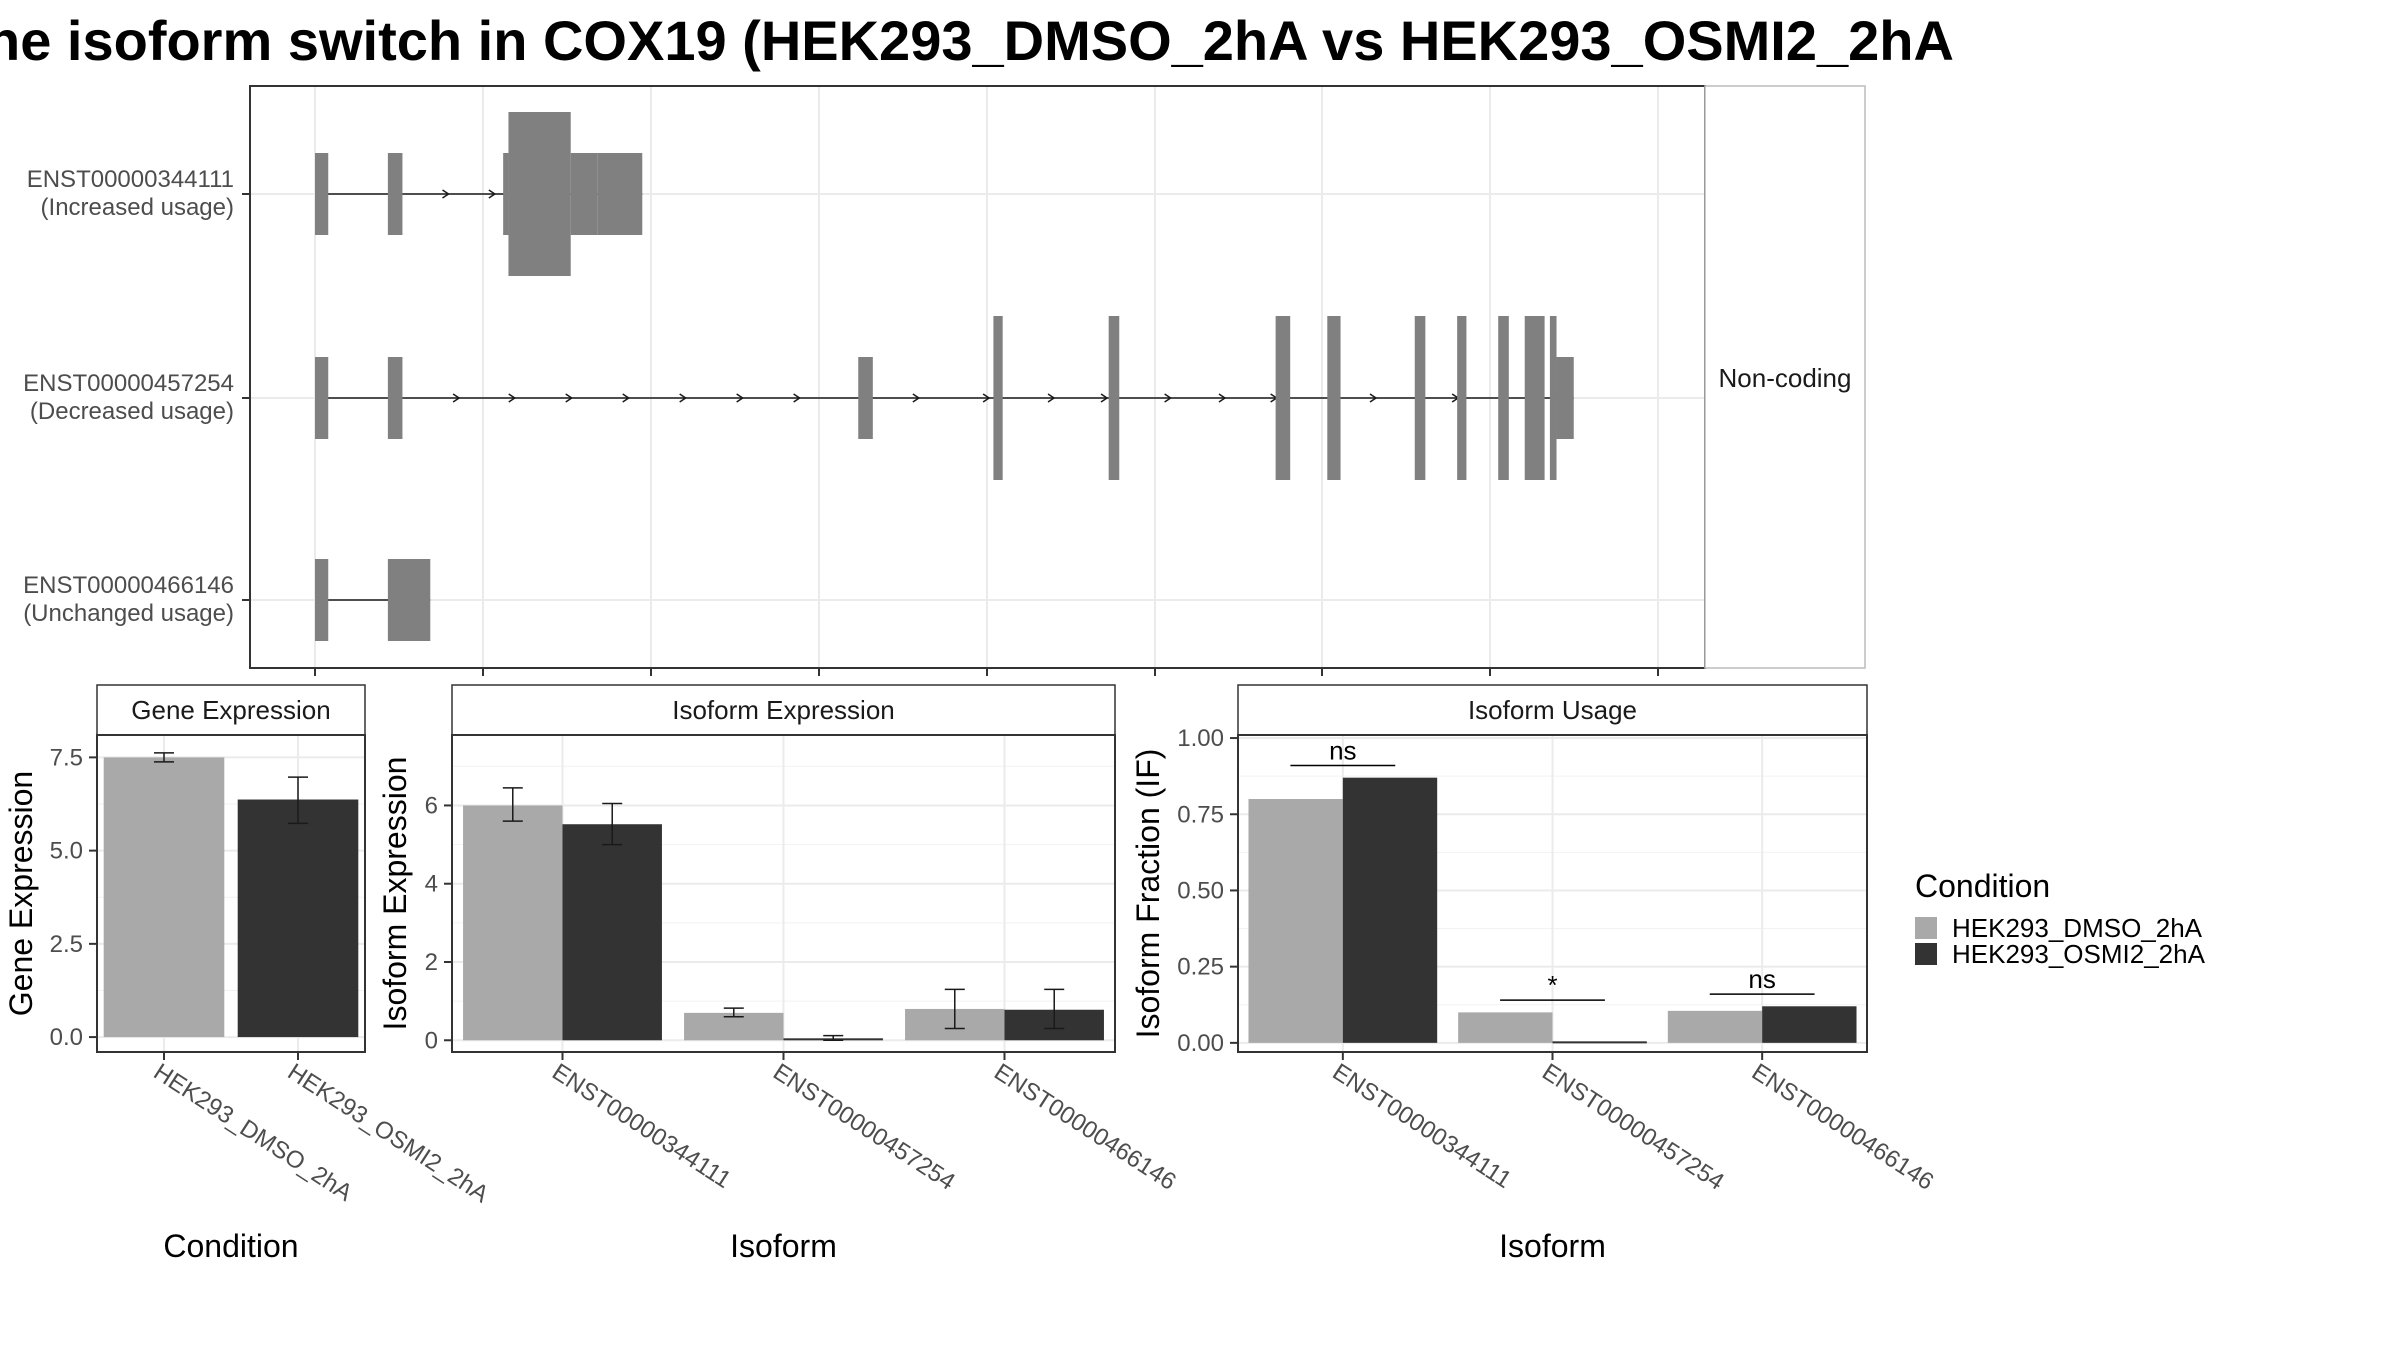 This screenshot has width=2400, height=1350. I want to click on y-tick-label: 0.50, so click(1200, 890).